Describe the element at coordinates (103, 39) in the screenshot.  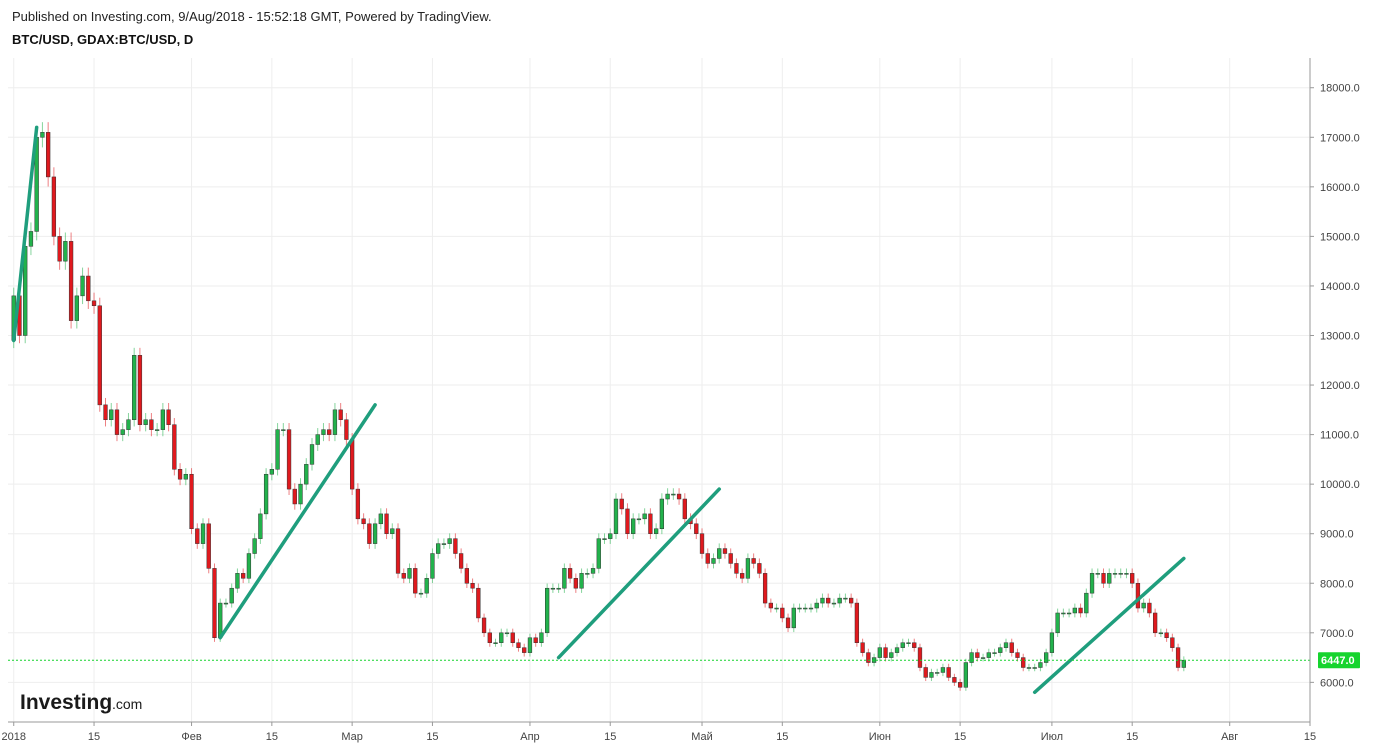
I see `chart-symbol-title: BTC/USD, GDAX:BTC/USD, D` at that location.